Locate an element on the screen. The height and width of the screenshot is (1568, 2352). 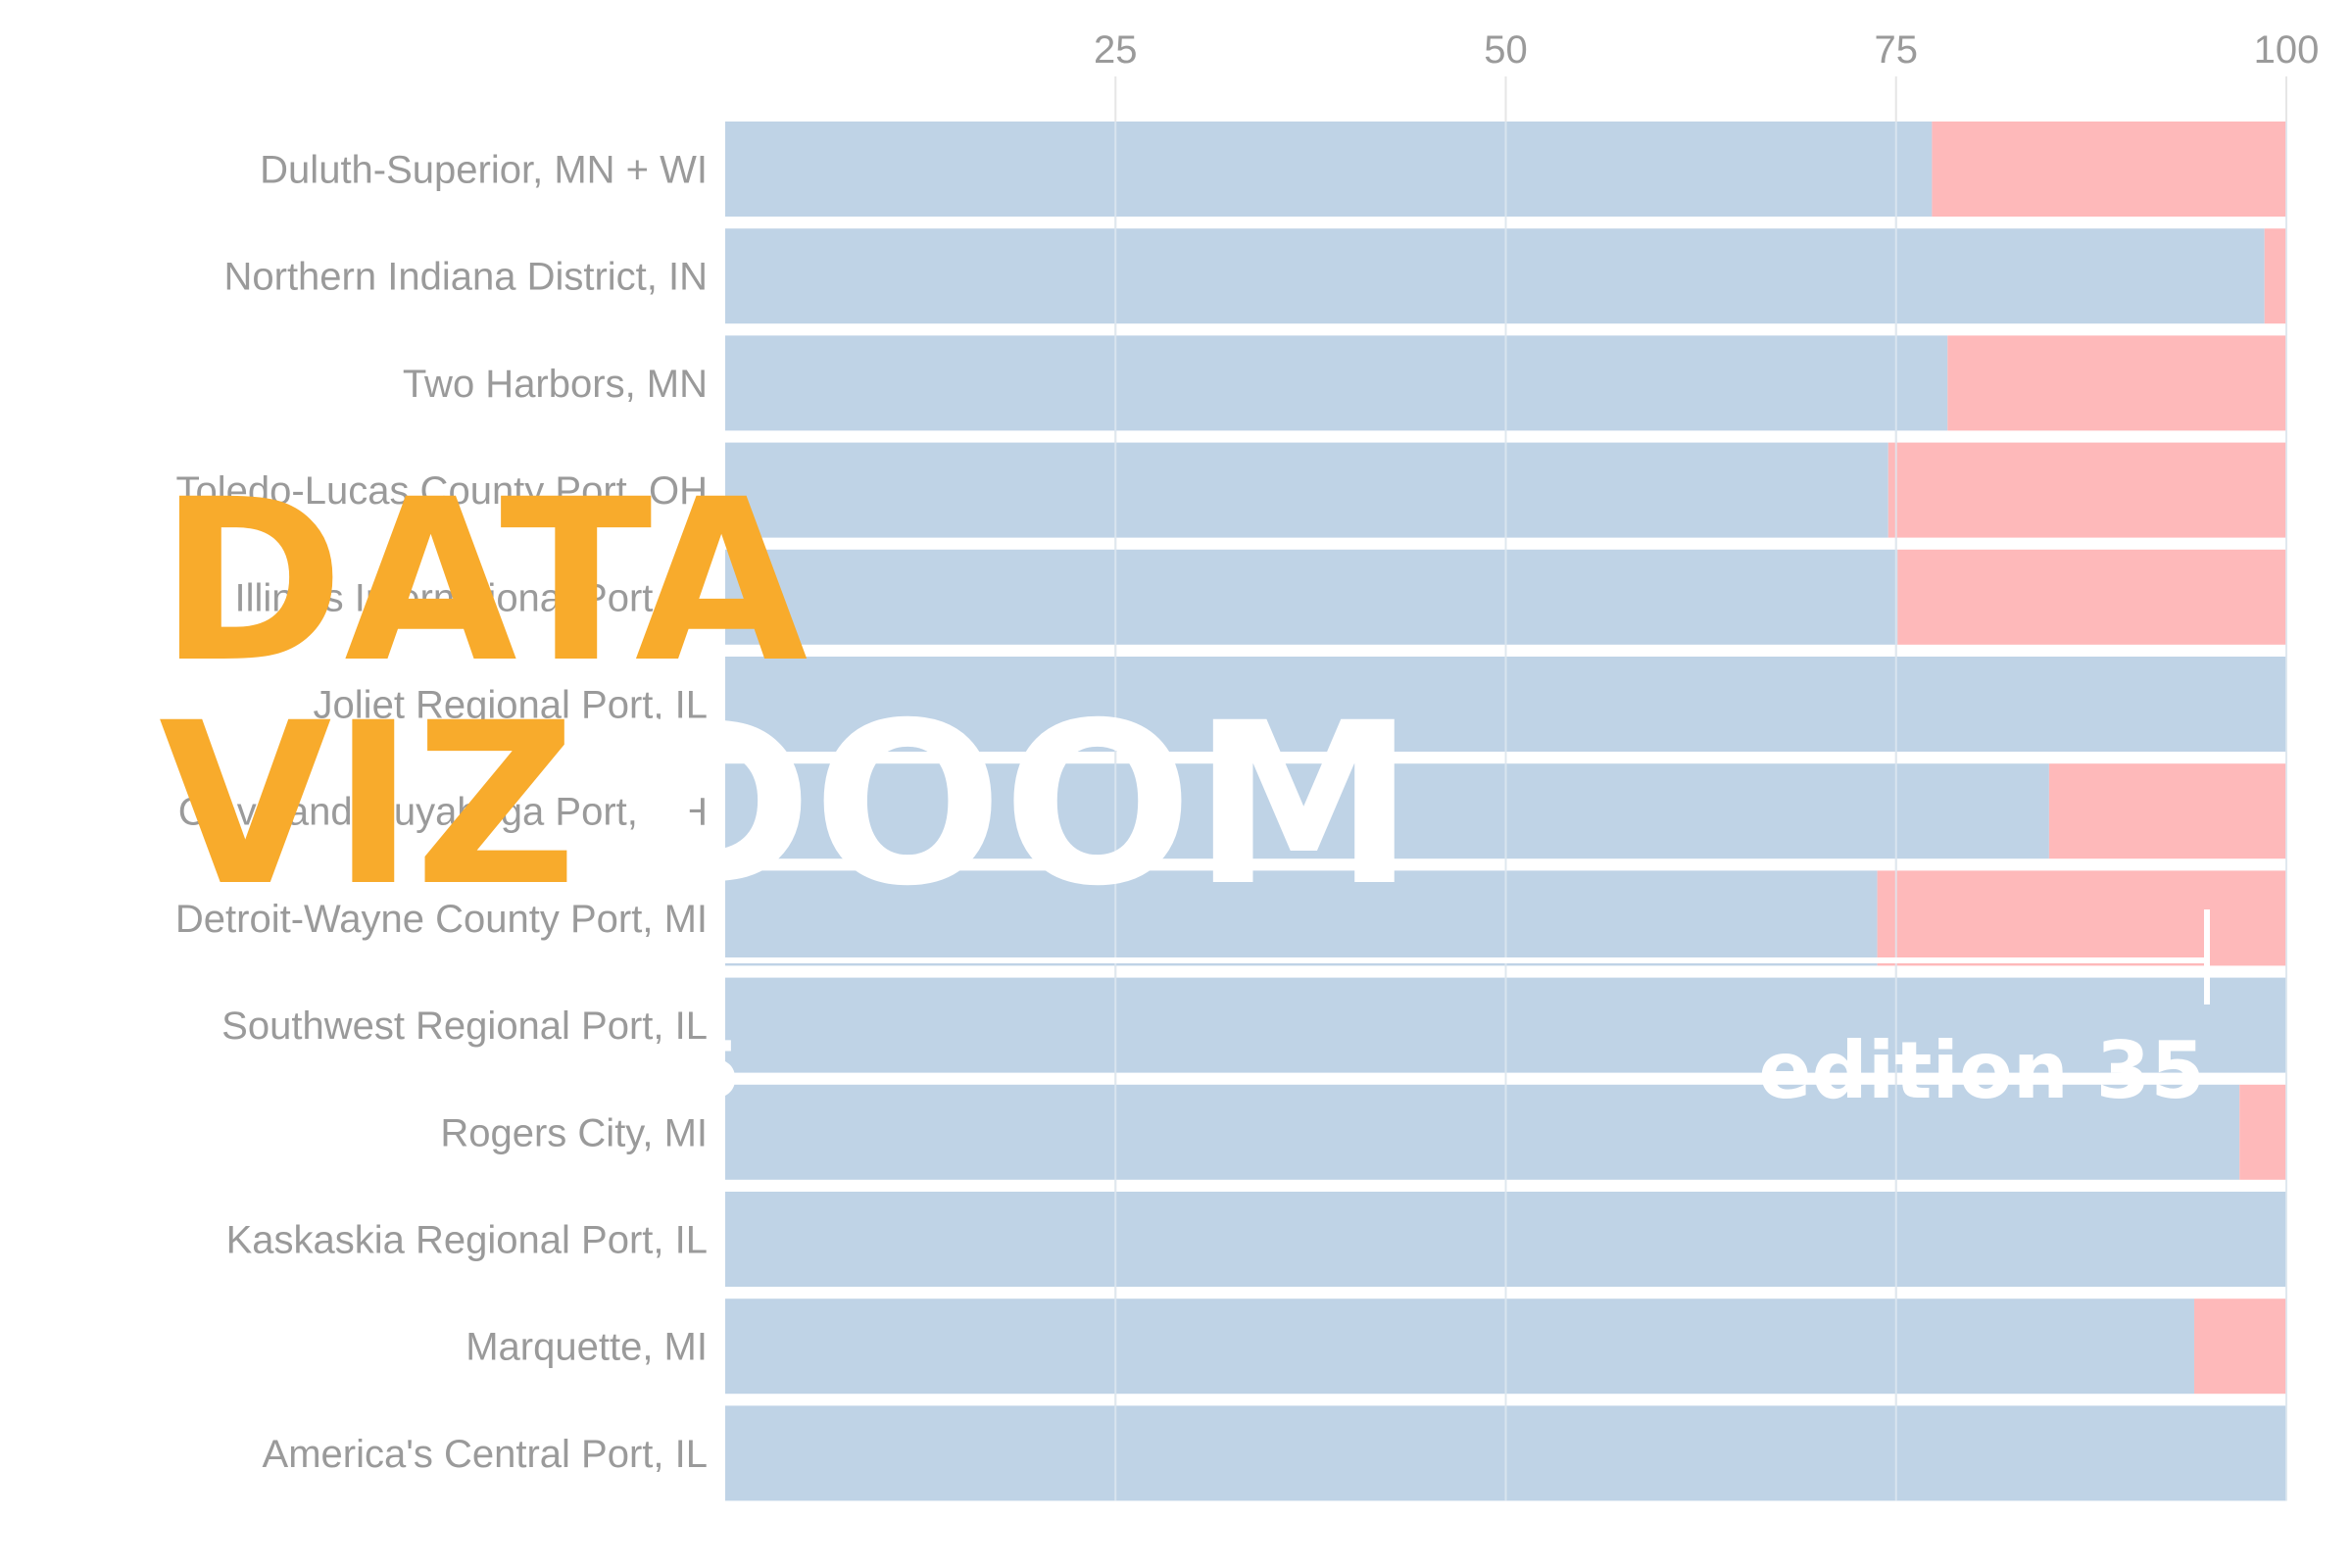
bar-row5-segment1 is located at coordinates (1311, 597).